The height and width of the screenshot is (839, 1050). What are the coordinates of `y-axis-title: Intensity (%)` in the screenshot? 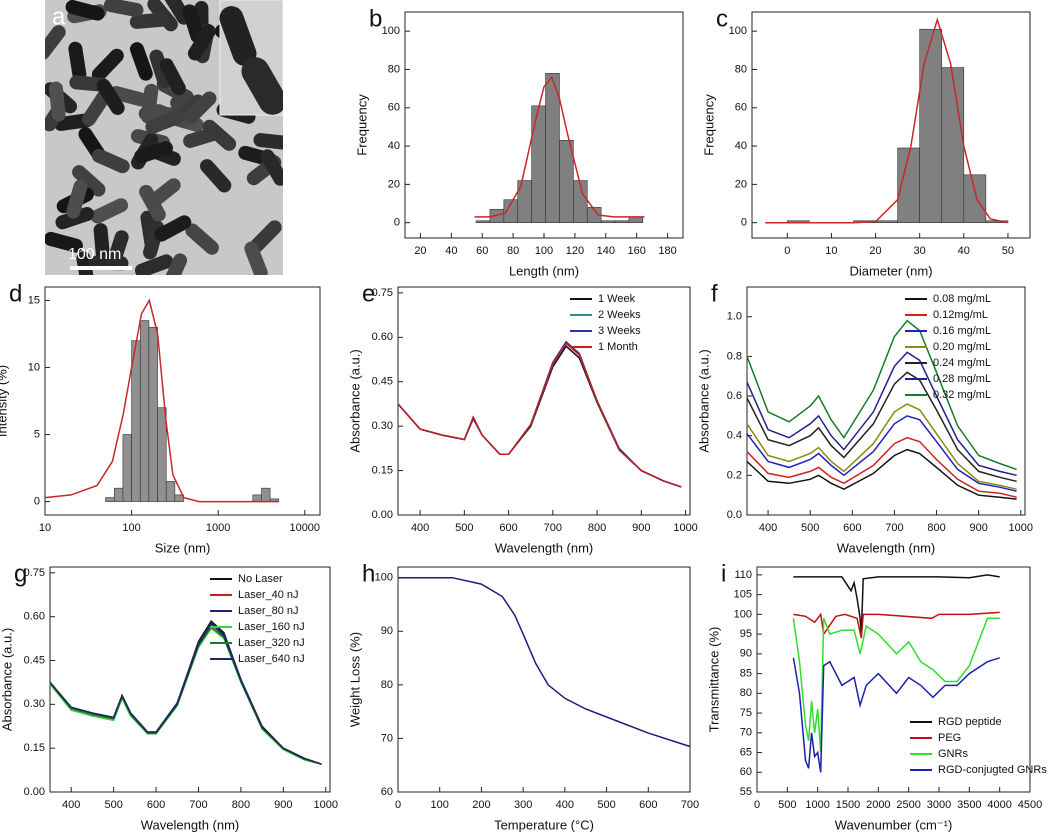 It's located at (4, 401).